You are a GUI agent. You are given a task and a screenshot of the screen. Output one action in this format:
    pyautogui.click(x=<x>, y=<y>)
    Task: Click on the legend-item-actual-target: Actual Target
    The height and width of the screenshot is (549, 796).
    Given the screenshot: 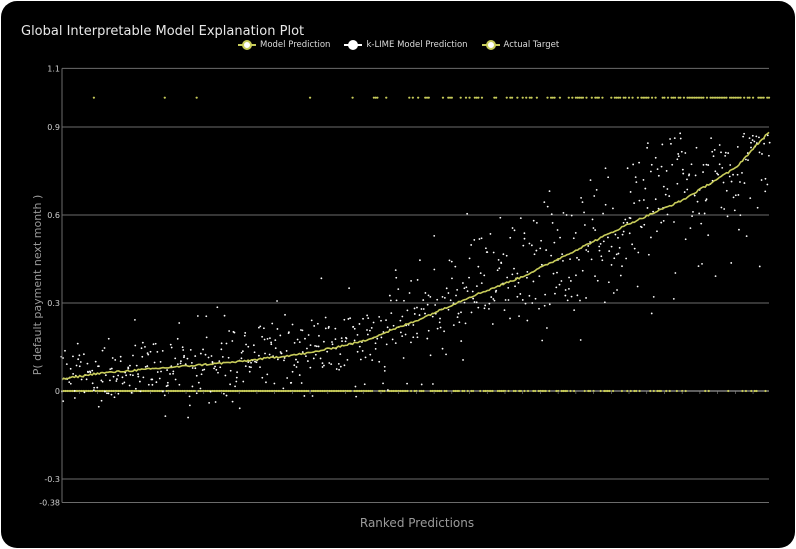 What is the action you would take?
    pyautogui.click(x=520, y=45)
    